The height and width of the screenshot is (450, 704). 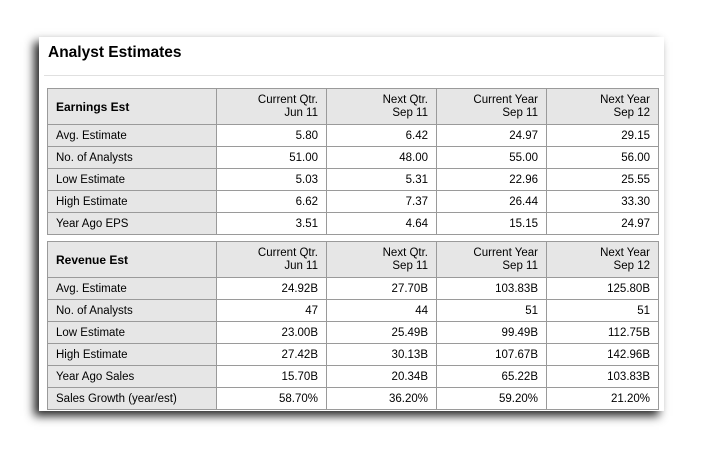 What do you see at coordinates (381, 179) in the screenshot?
I see `value-cell: 5.31` at bounding box center [381, 179].